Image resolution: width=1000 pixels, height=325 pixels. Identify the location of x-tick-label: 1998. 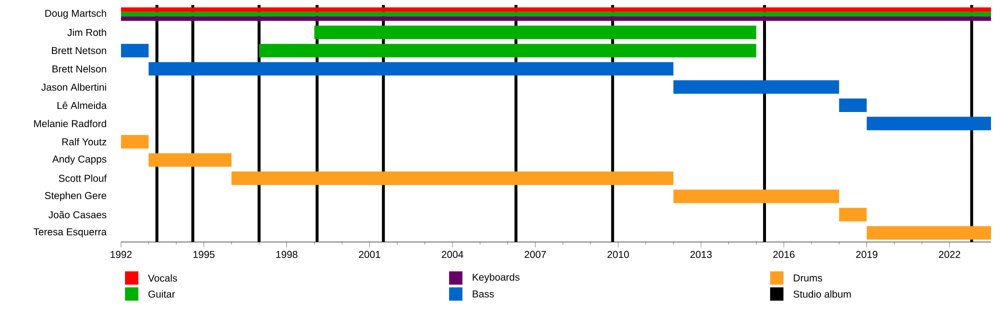
(287, 254).